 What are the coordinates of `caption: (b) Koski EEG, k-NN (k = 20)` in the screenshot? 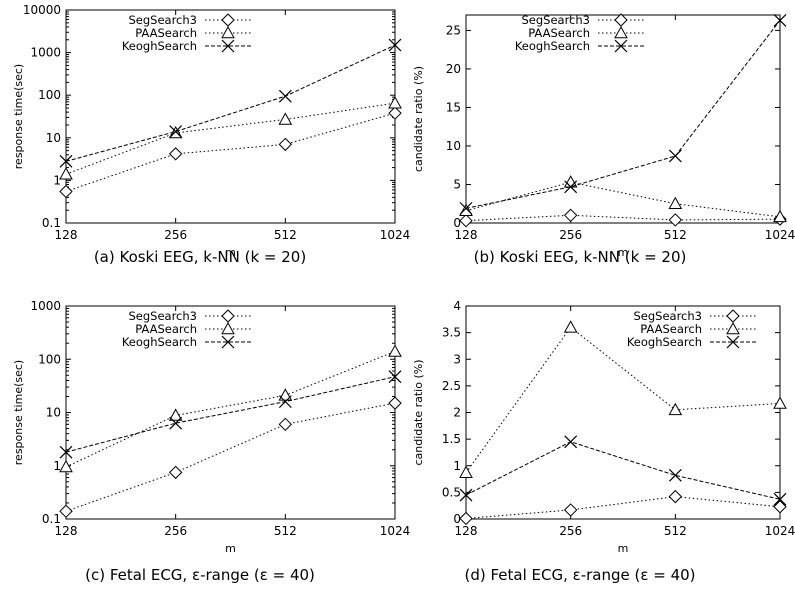 It's located at (580, 257).